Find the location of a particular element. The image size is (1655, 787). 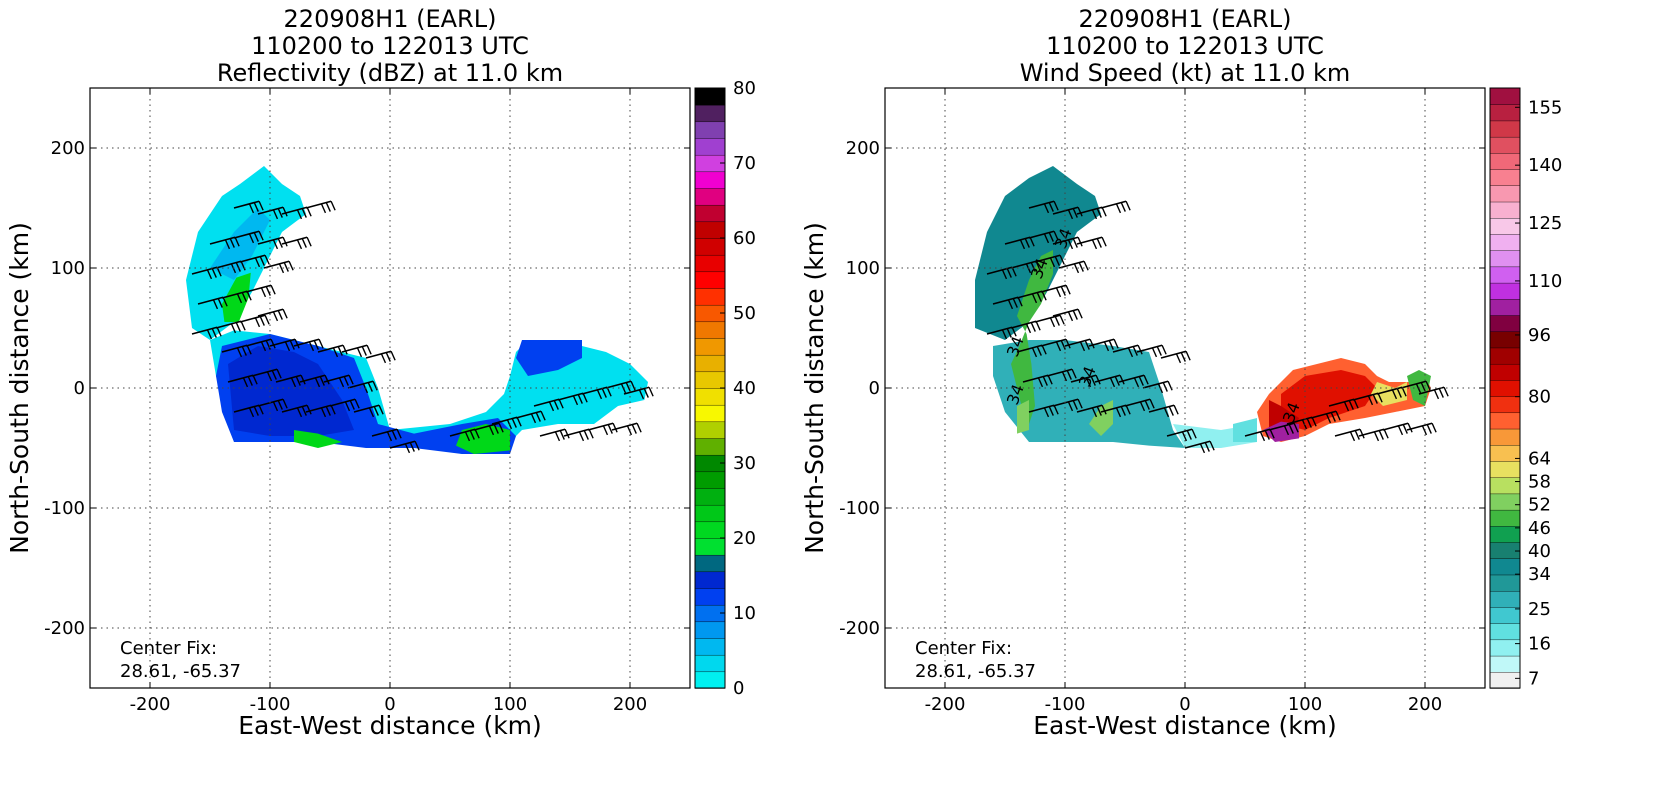

colorbar-tick-label: 16 is located at coordinates (1539, 644).